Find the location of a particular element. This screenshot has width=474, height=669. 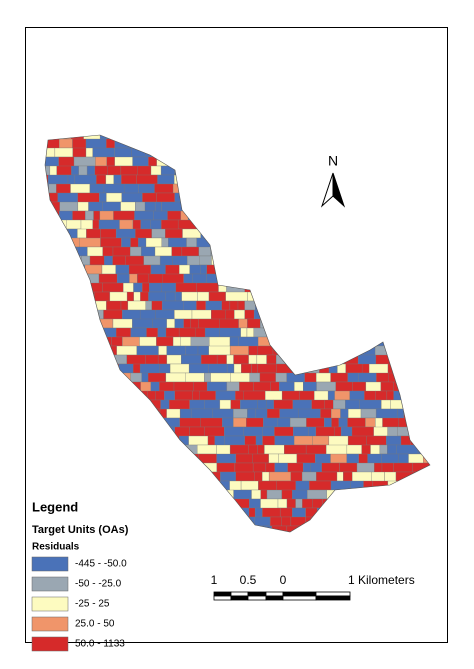

legend-label: -445 - -50.0 is located at coordinates (101, 564).